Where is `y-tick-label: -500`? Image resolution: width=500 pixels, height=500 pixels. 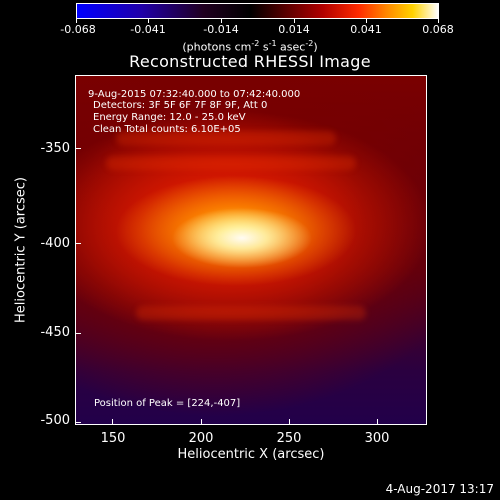
y-tick-label: -500 is located at coordinates (55, 420).